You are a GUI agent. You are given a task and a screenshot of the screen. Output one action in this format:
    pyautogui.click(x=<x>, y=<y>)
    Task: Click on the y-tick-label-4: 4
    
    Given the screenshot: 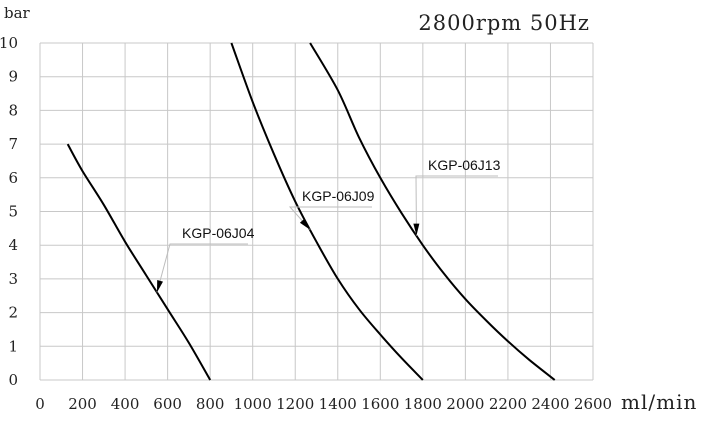 What is the action you would take?
    pyautogui.click(x=13, y=245)
    